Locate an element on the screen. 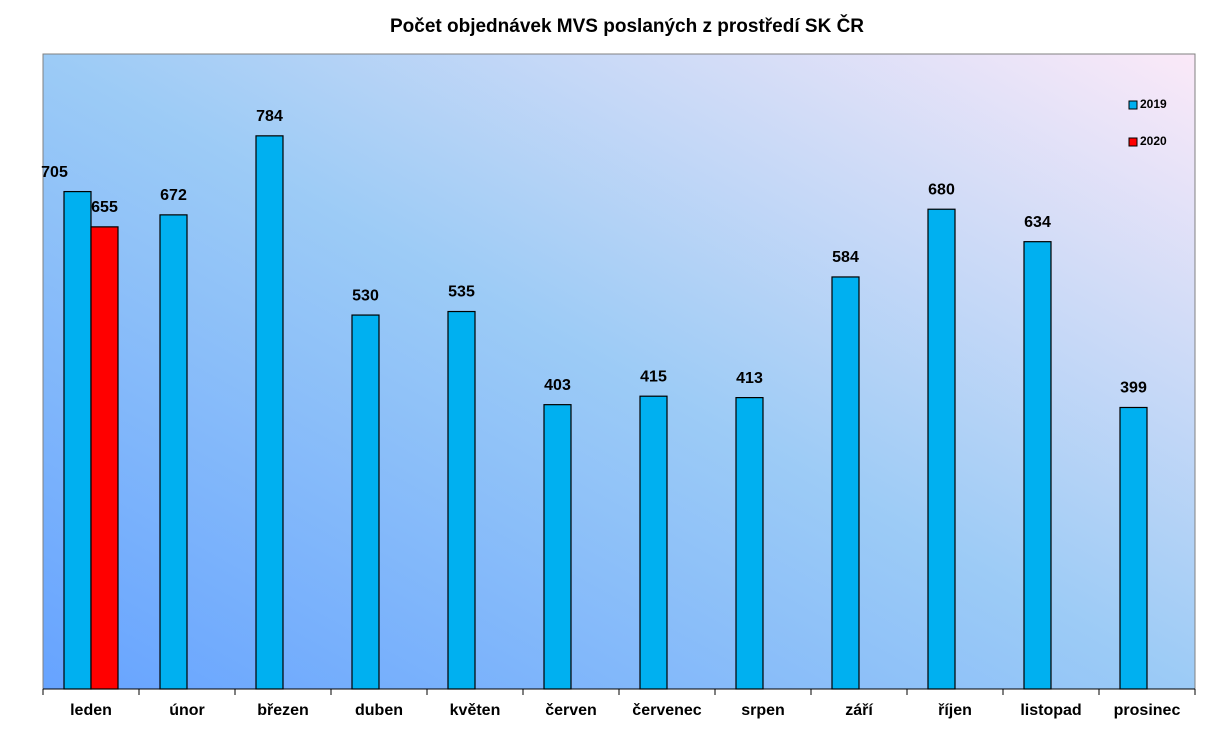 This screenshot has width=1230, height=742. value-label: 415 is located at coordinates (653, 376).